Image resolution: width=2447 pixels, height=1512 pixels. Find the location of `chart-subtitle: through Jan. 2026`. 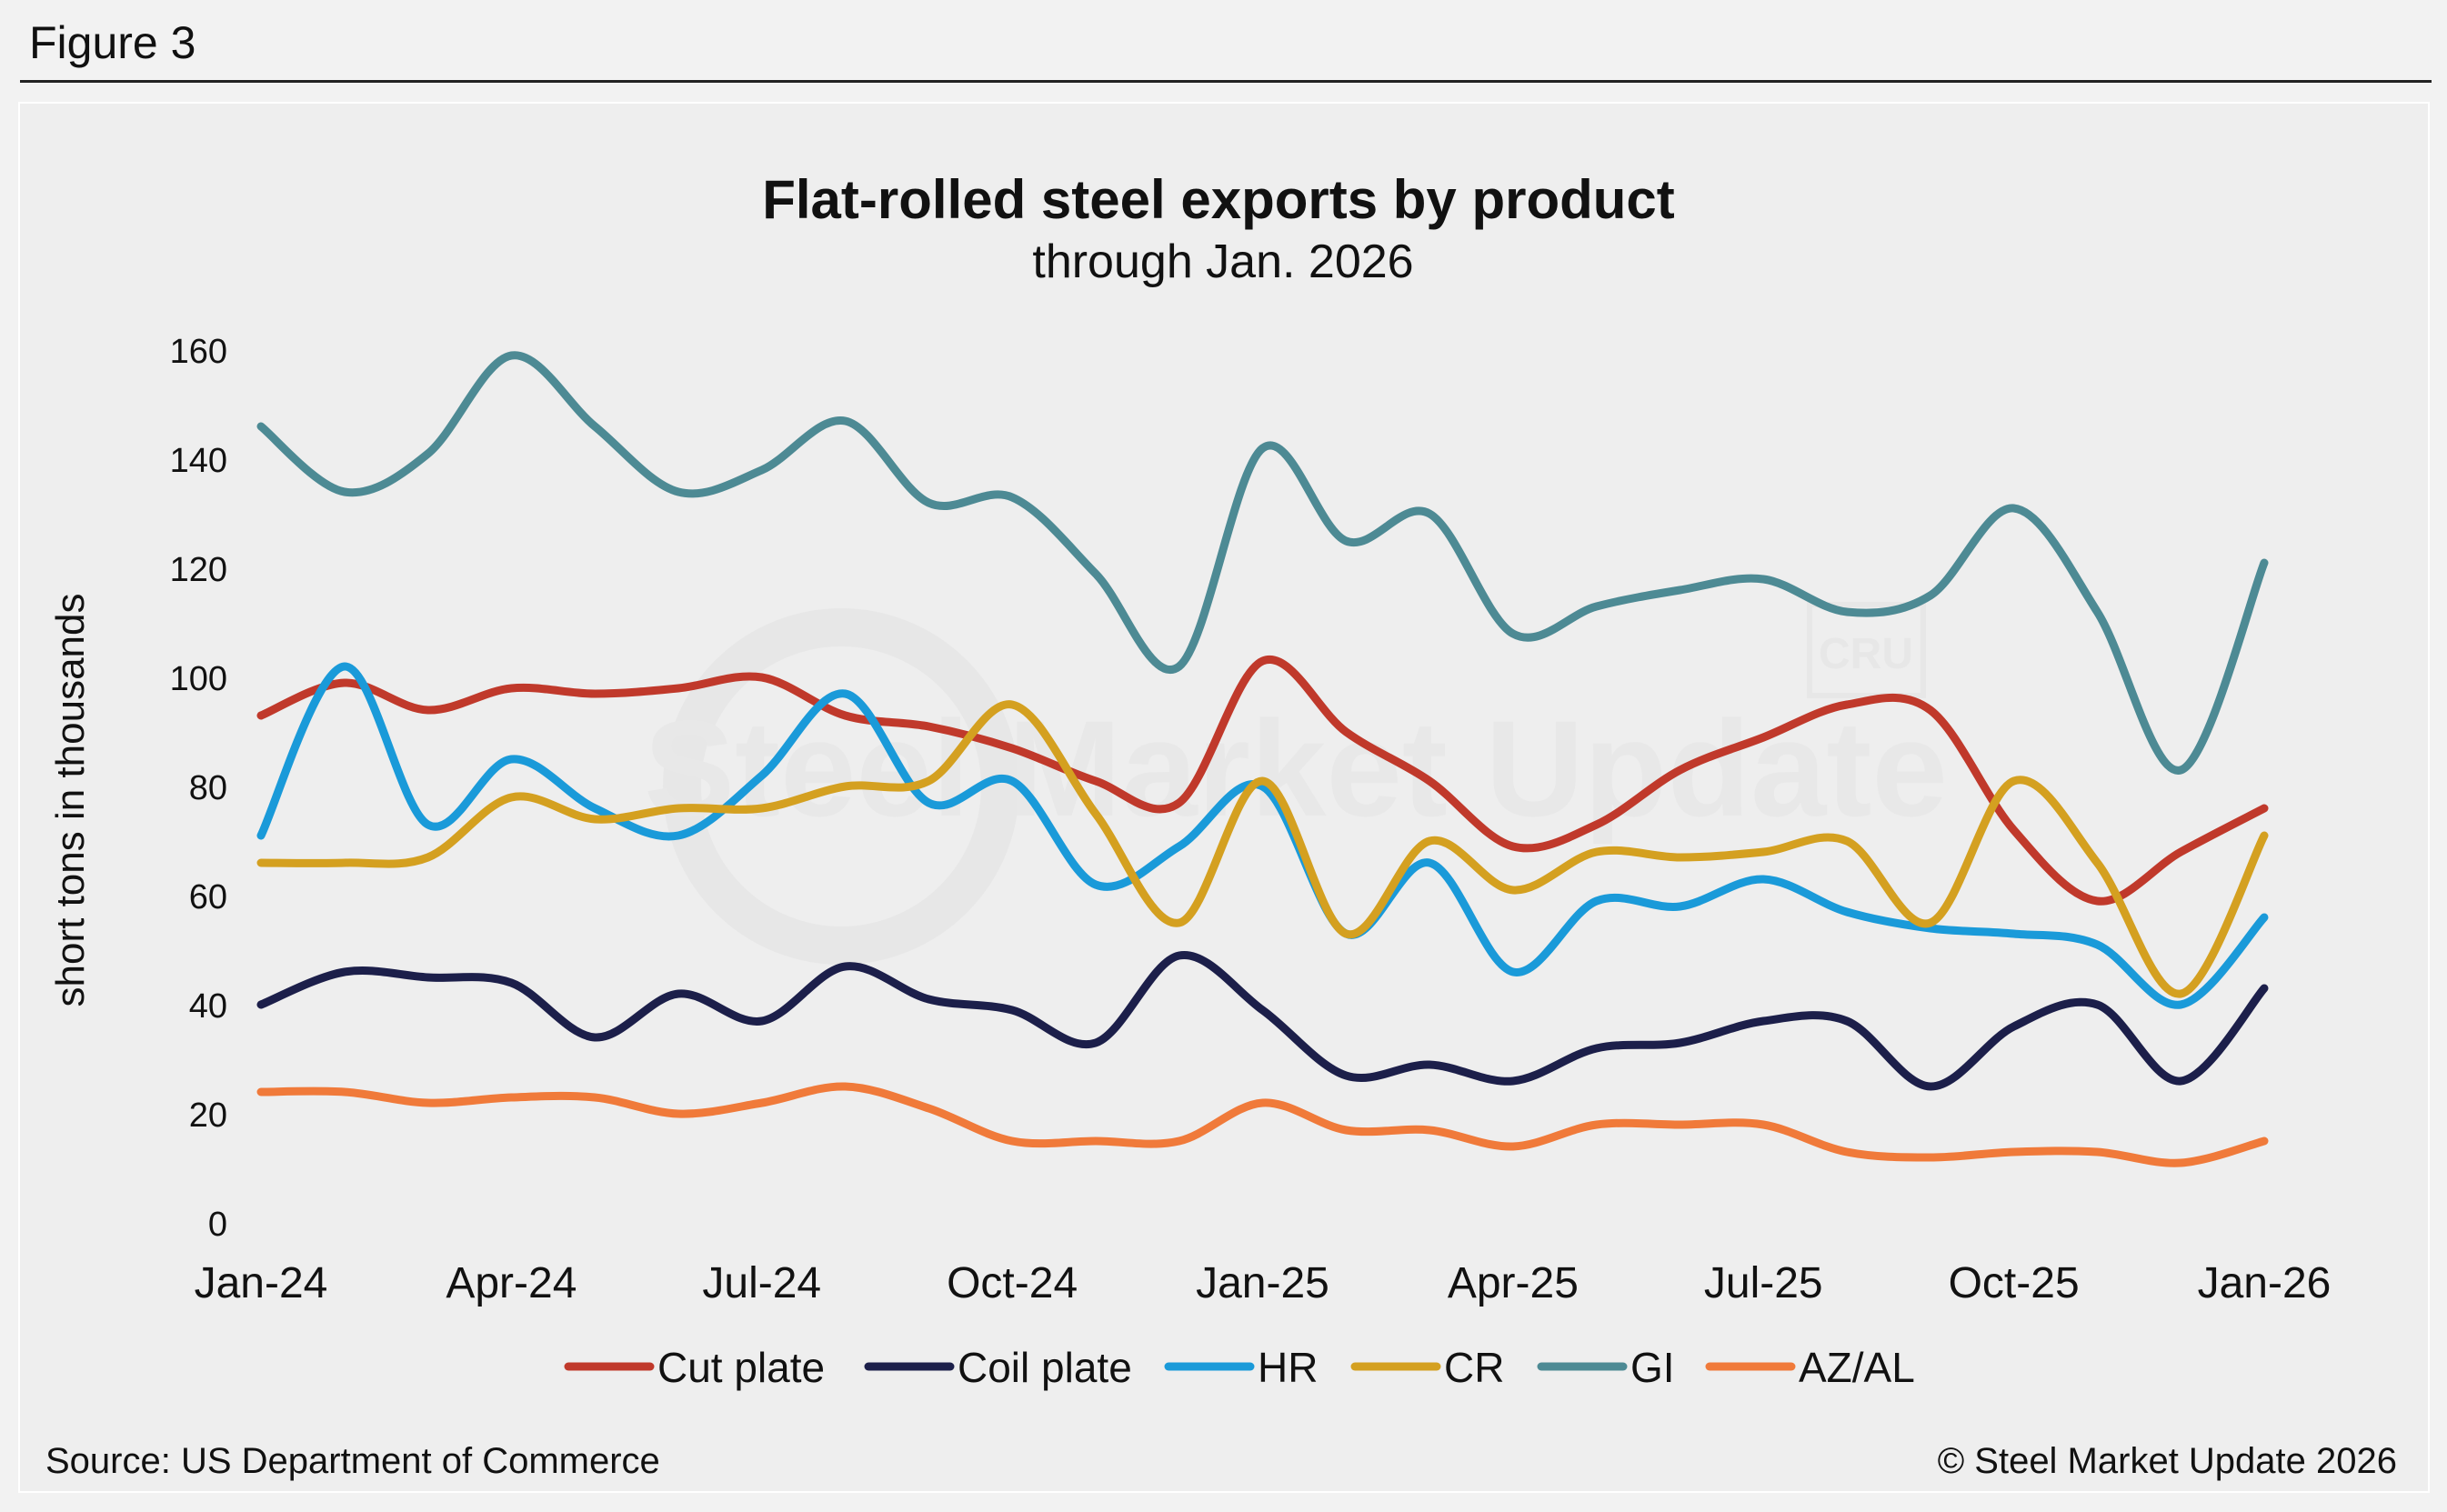

chart-subtitle: through Jan. 2026 is located at coordinates (1222, 261).